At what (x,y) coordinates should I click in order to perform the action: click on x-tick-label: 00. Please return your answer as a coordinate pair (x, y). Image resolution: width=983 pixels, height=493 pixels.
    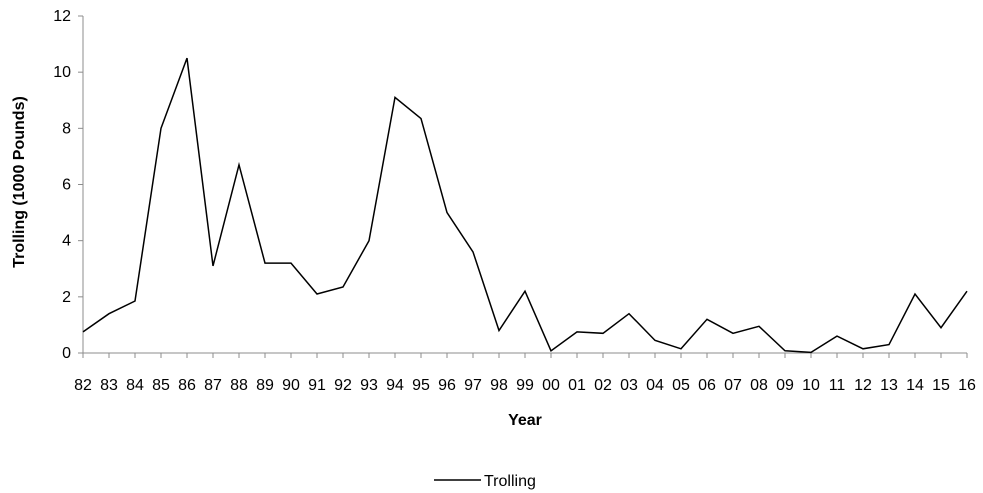
    Looking at the image, I should click on (551, 385).